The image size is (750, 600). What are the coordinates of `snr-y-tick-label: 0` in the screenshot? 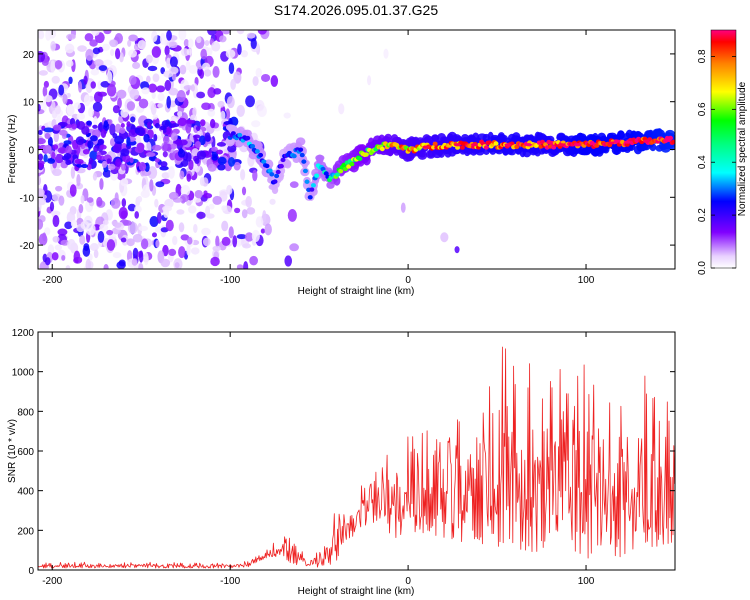 It's located at (31, 571).